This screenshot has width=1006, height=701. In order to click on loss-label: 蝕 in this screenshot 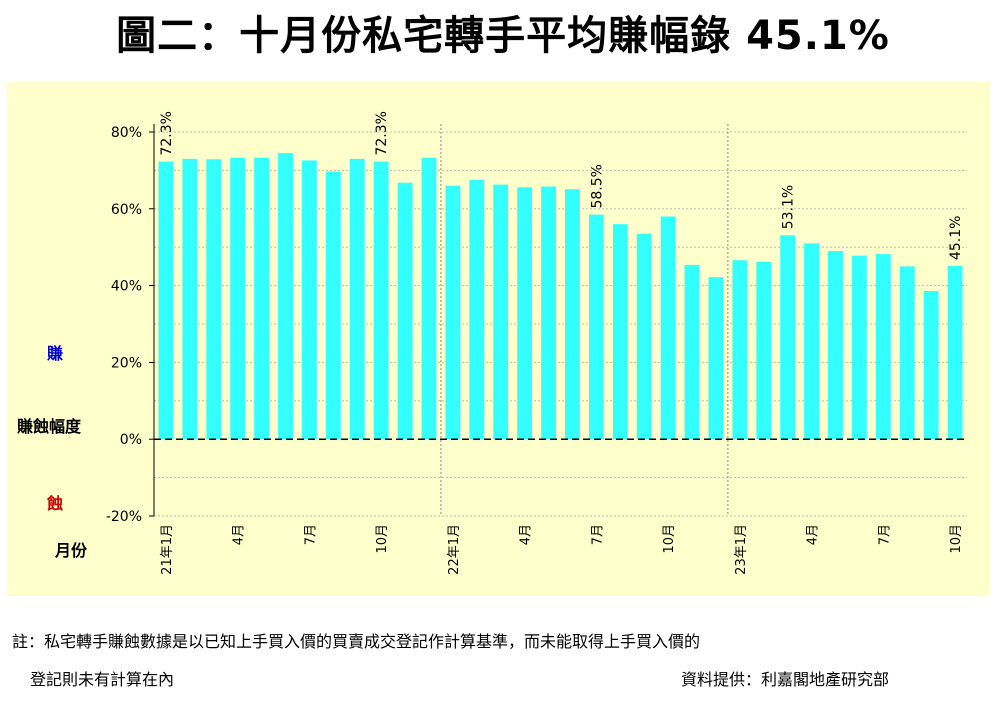, I will do `click(55, 503)`.